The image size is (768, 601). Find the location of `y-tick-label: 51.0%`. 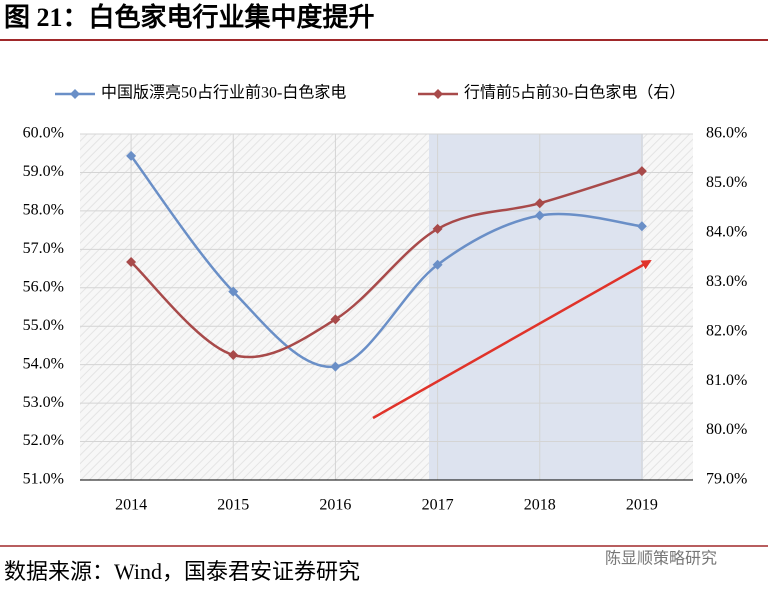

y-tick-label: 51.0% is located at coordinates (43, 479).